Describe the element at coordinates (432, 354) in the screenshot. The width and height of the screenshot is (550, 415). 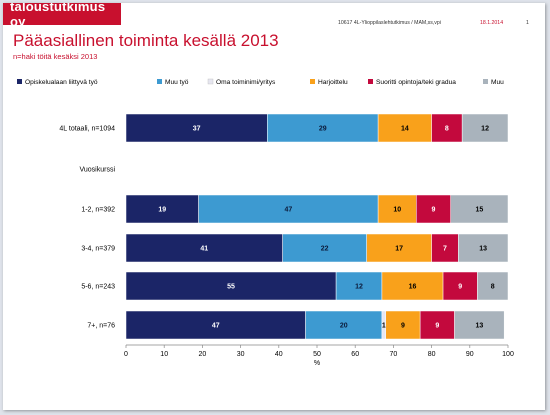
I see `tick-label: 80` at that location.